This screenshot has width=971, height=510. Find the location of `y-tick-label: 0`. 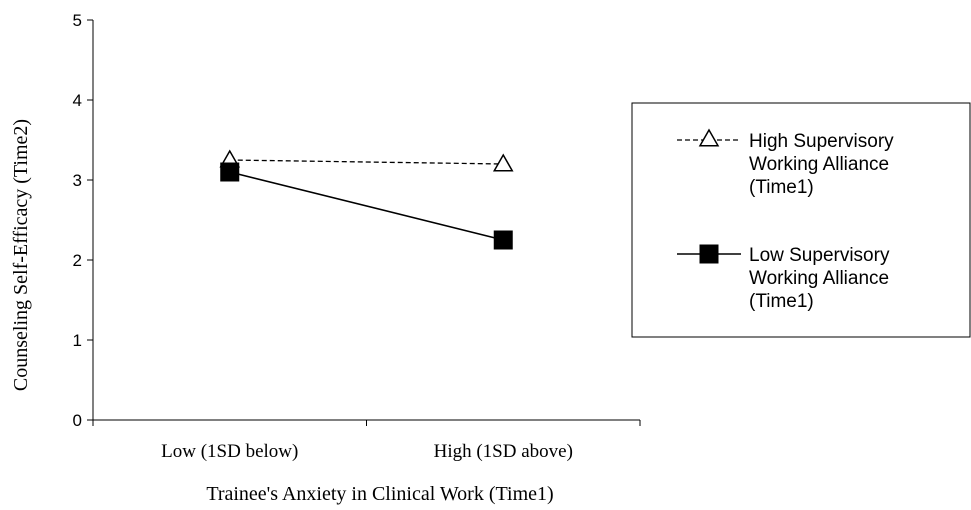

y-tick-label: 0 is located at coordinates (77, 420).